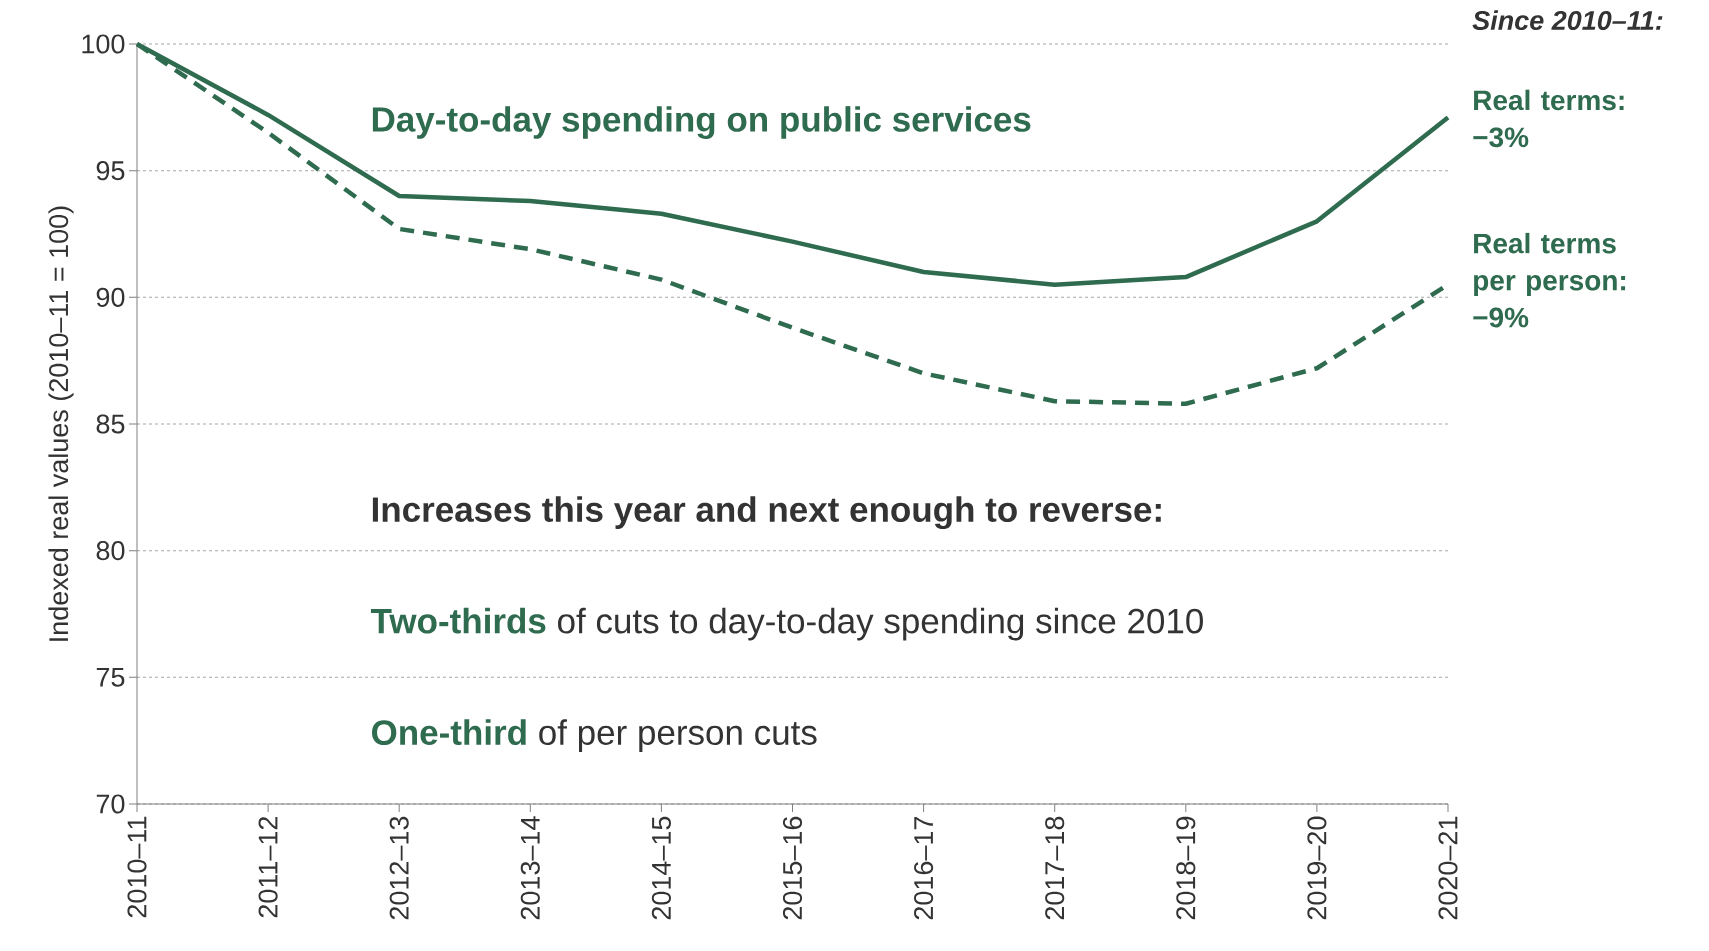 The image size is (1709, 951). Describe the element at coordinates (1186, 868) in the screenshot. I see `x-tick-label: 2018–19` at that location.